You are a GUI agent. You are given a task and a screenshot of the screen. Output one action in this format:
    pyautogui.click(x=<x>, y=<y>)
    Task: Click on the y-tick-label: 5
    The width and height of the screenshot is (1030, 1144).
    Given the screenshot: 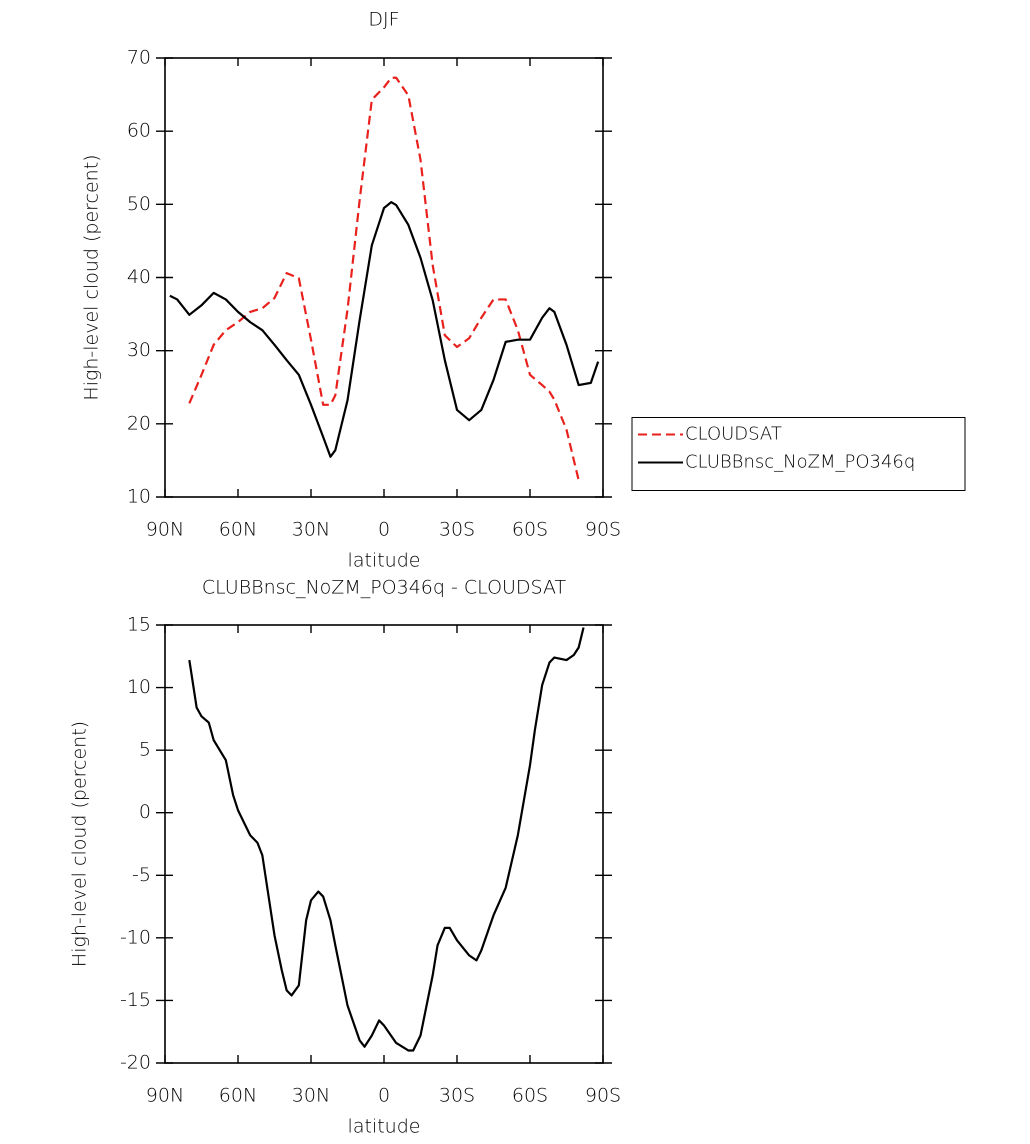 What is the action you would take?
    pyautogui.click(x=145, y=750)
    